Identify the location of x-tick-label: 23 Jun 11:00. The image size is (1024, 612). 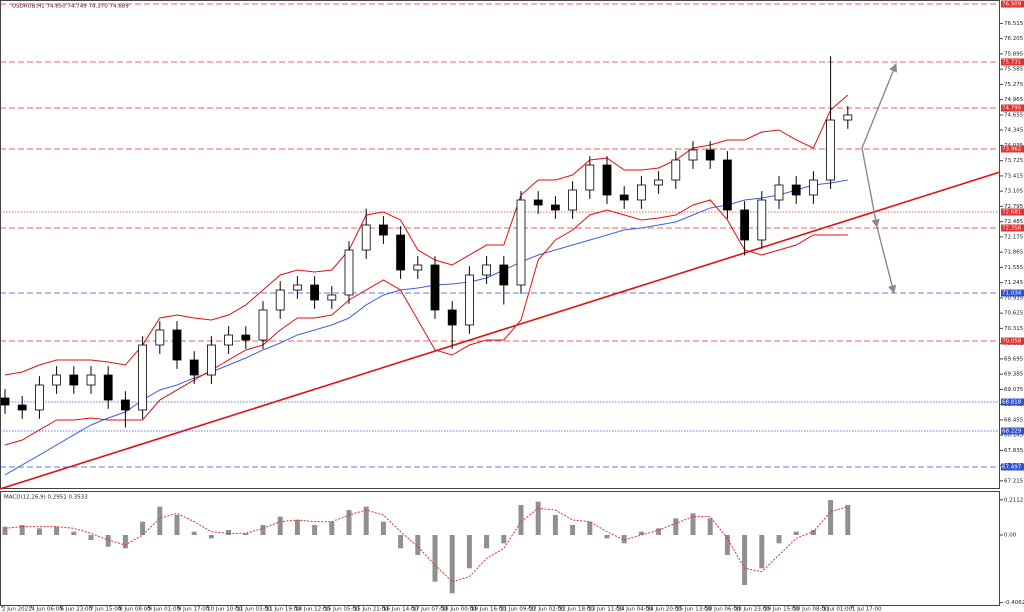
(605, 609).